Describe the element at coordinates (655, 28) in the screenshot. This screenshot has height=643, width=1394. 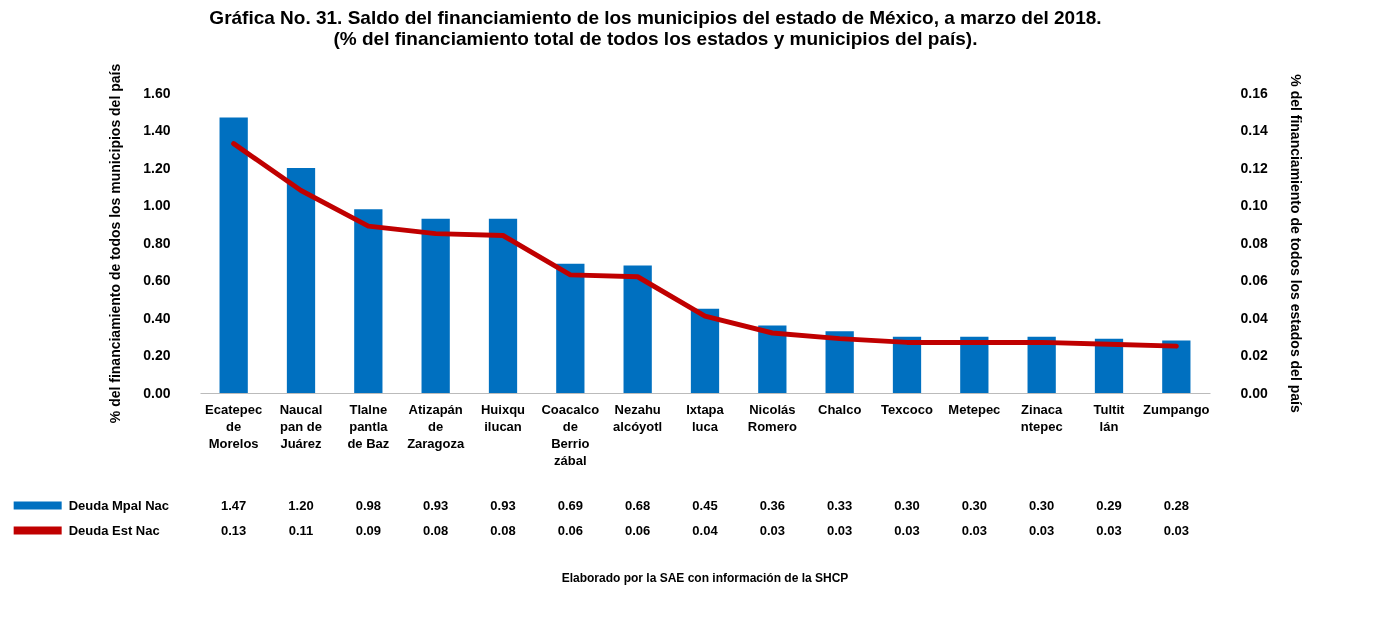
I see `chart-title: Gráfica No. 31. Saldo del financiamiento de los municipios del estado de México, a marzo del 2018. (% del financiamiento total de todos los estados y municipios del país).` at that location.